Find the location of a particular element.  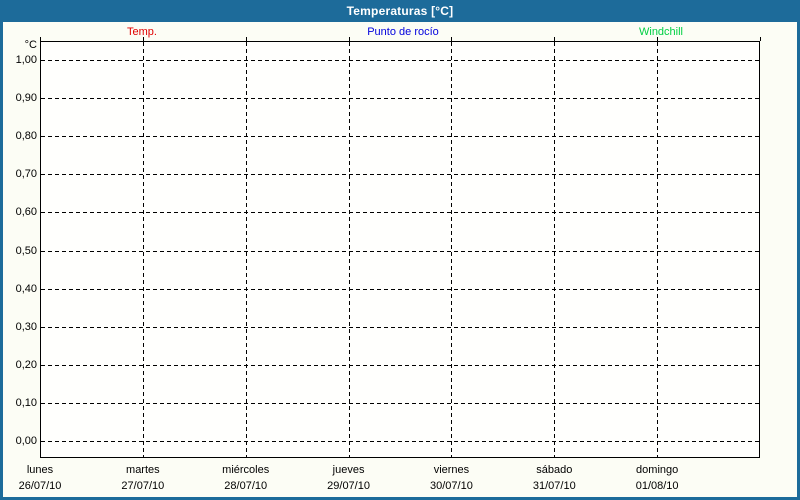

x-day-label: miércoles is located at coordinates (246, 470).